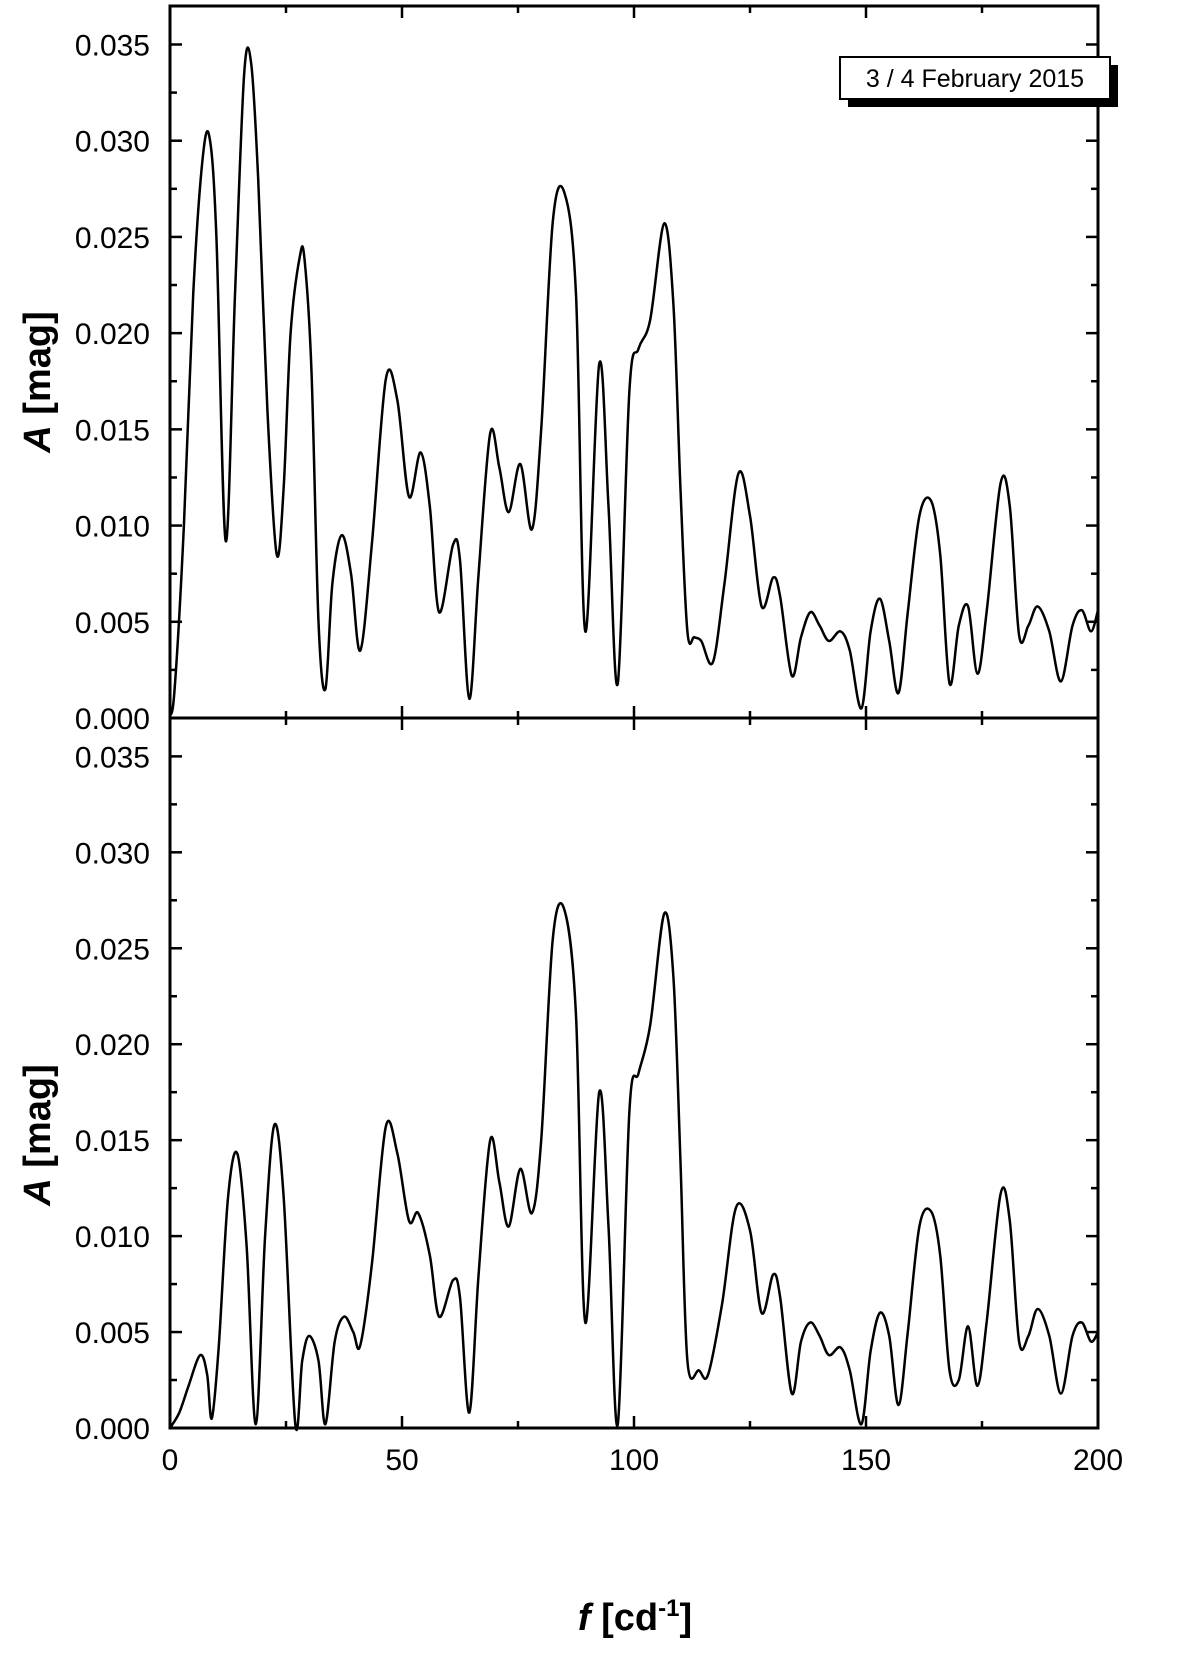  What do you see at coordinates (1098, 1460) in the screenshot?
I see `x-tick-label: 200` at bounding box center [1098, 1460].